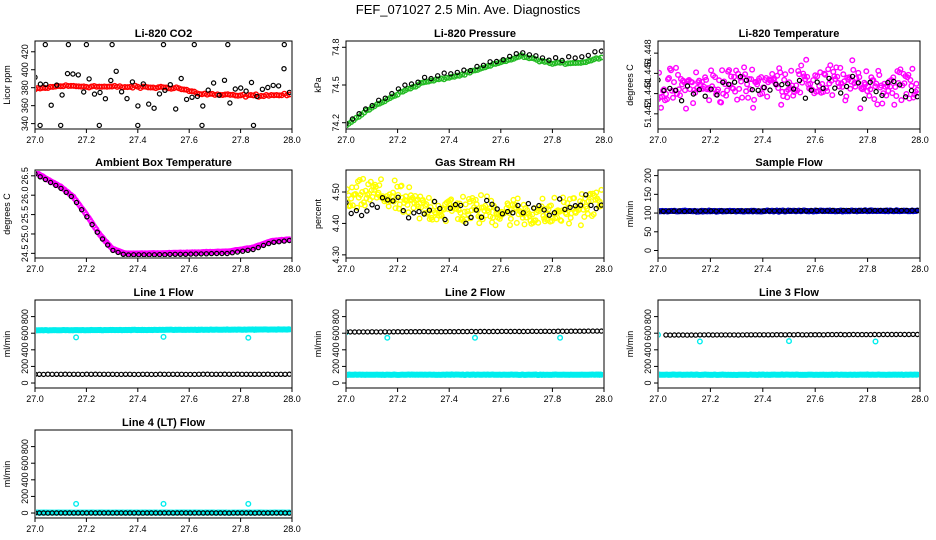  What do you see at coordinates (25, 123) in the screenshot?
I see `y-tick-label: 340` at bounding box center [25, 123].